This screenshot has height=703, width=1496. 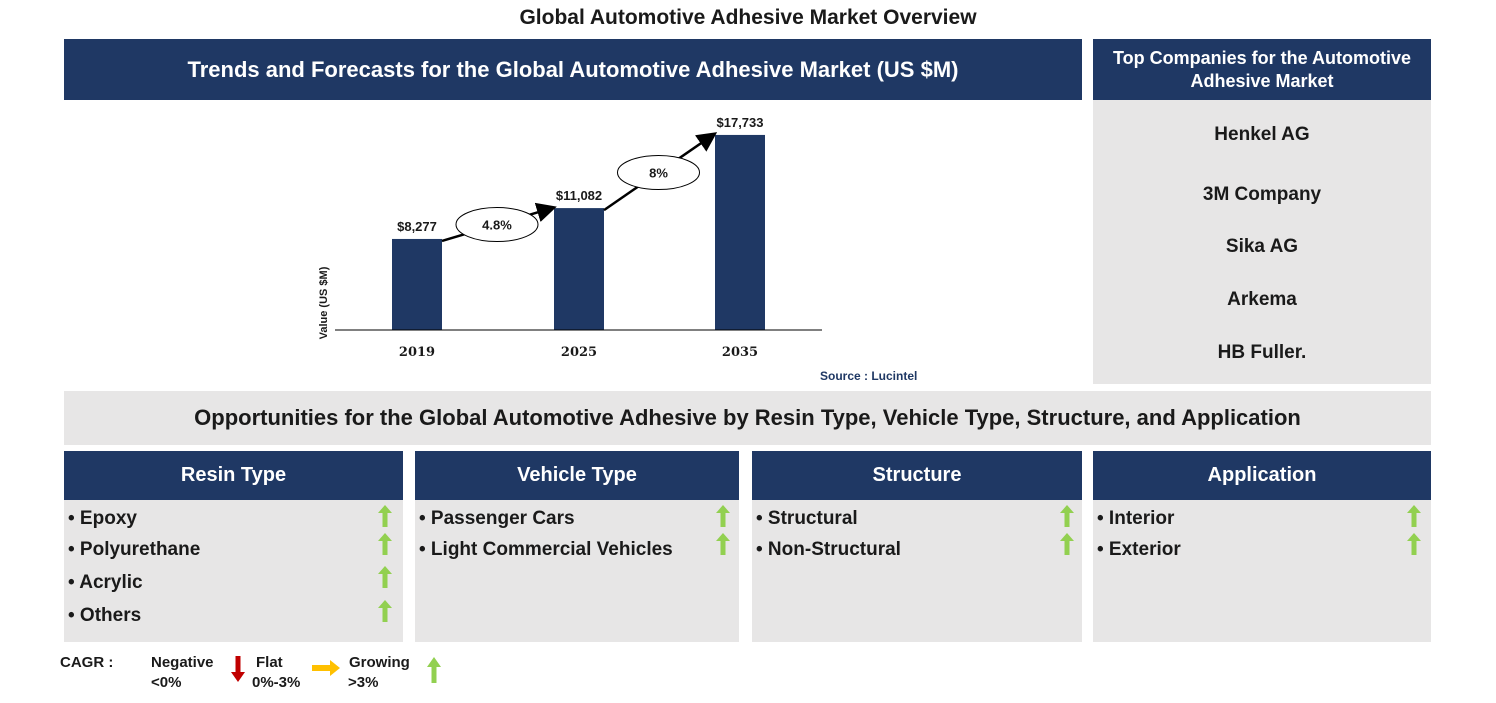 I want to click on segment-item: • Acrylic, so click(x=105, y=582).